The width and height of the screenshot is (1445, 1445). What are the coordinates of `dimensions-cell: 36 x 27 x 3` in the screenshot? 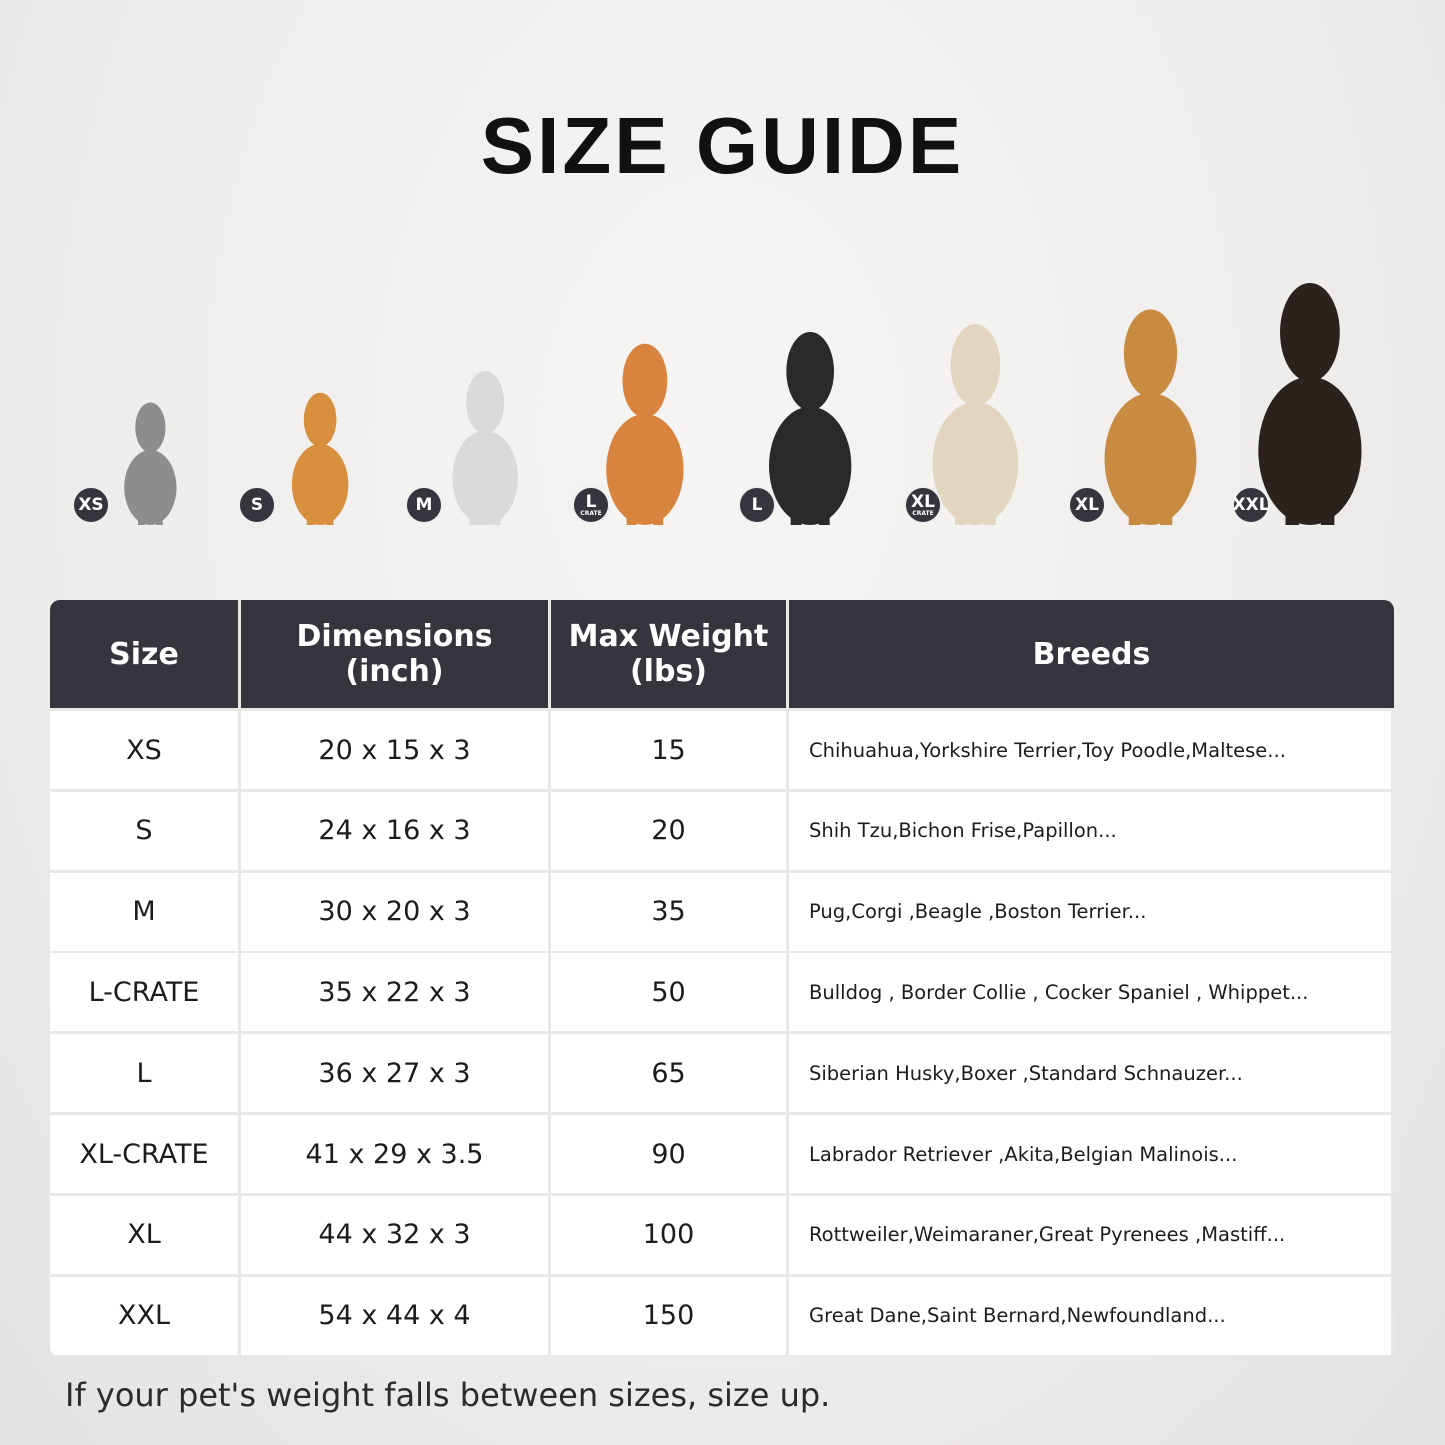 It's located at (394, 1073).